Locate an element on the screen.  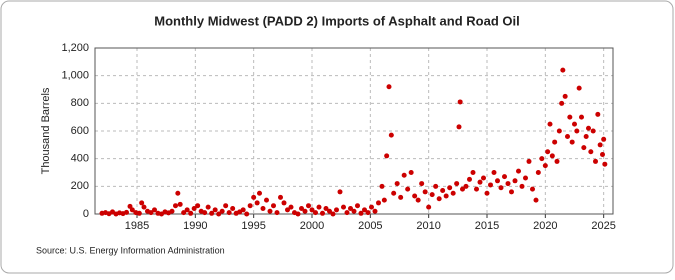
x-tick-label: 1995 is located at coordinates (253, 226).